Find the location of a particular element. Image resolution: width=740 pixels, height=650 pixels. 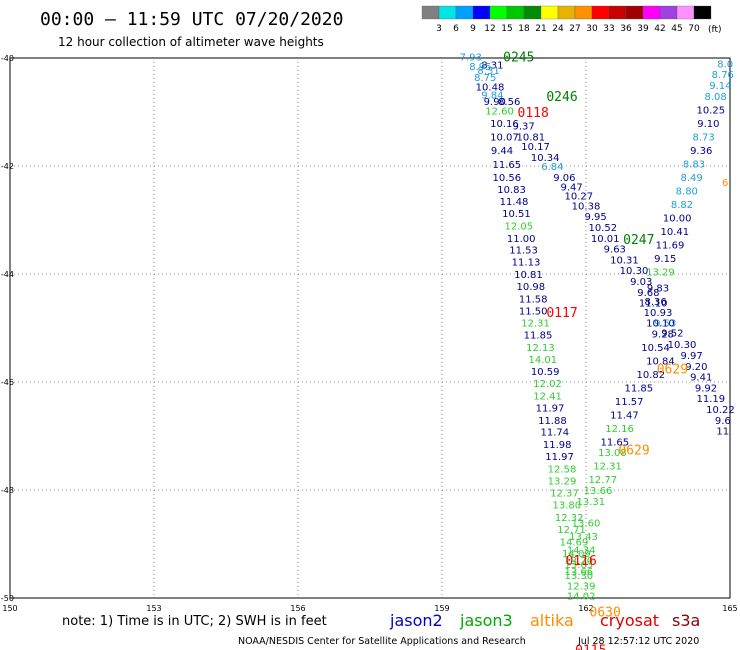

wave-height-value: 10.56 is located at coordinates (506, 178).